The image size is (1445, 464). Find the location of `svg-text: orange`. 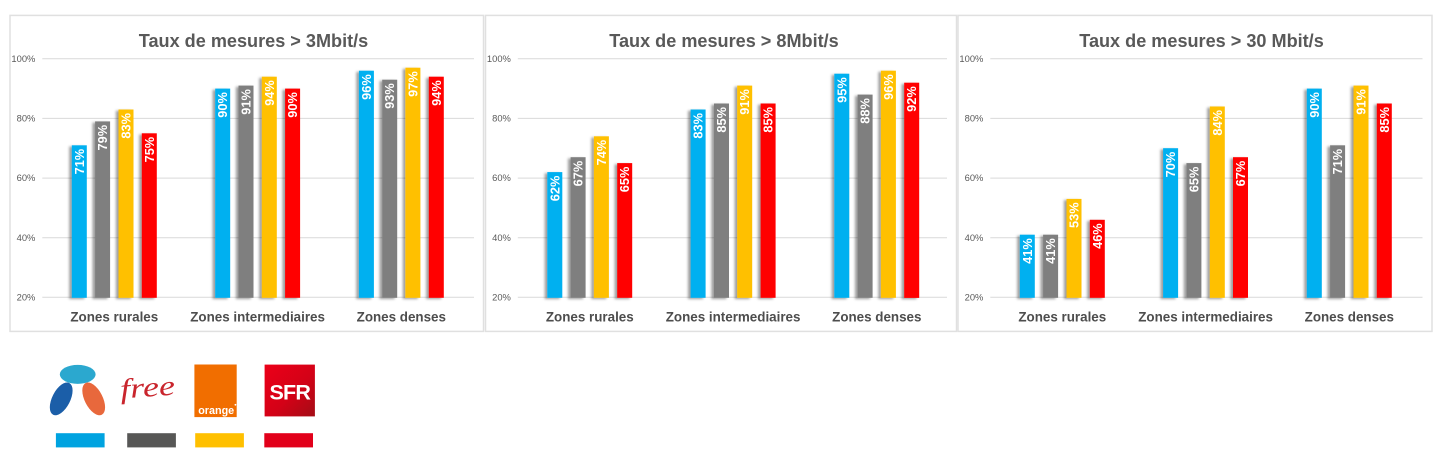

svg-text: orange is located at coordinates (216, 411).